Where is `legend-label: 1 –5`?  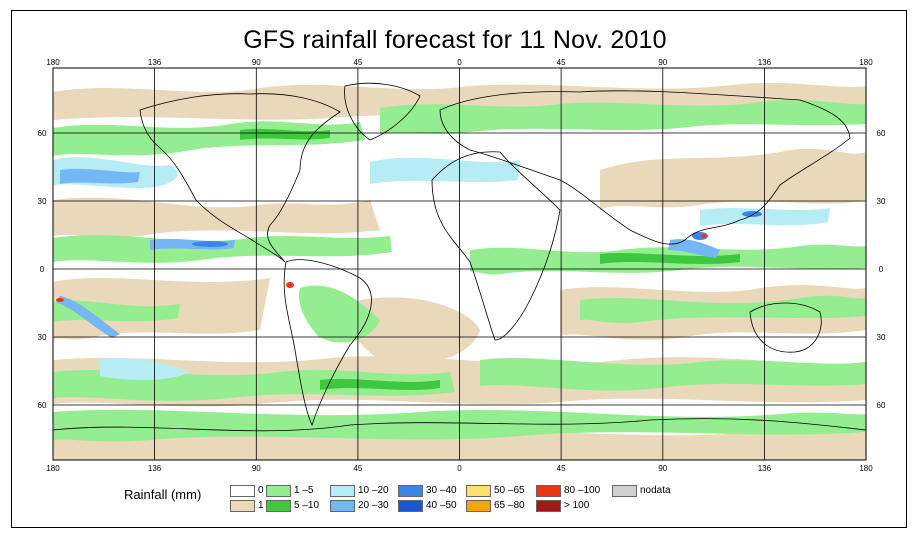 legend-label: 1 –5 is located at coordinates (304, 490).